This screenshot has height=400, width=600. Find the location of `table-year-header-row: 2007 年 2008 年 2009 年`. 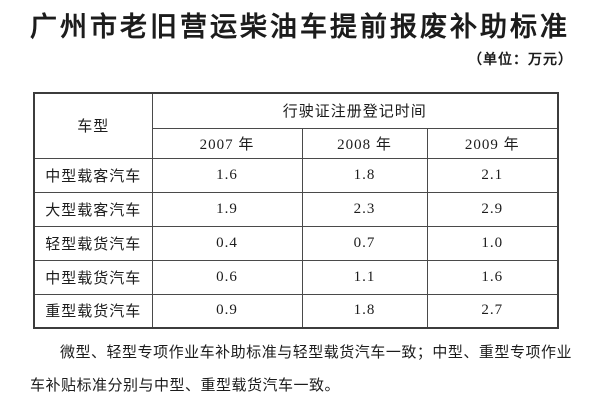

table-year-header-row: 2007 年 2008 年 2009 年 is located at coordinates (296, 143).